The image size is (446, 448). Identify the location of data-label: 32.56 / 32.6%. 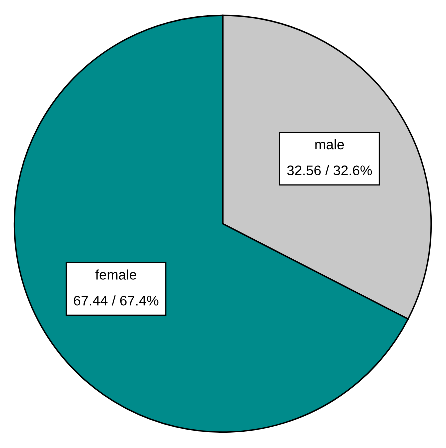
(329, 170).